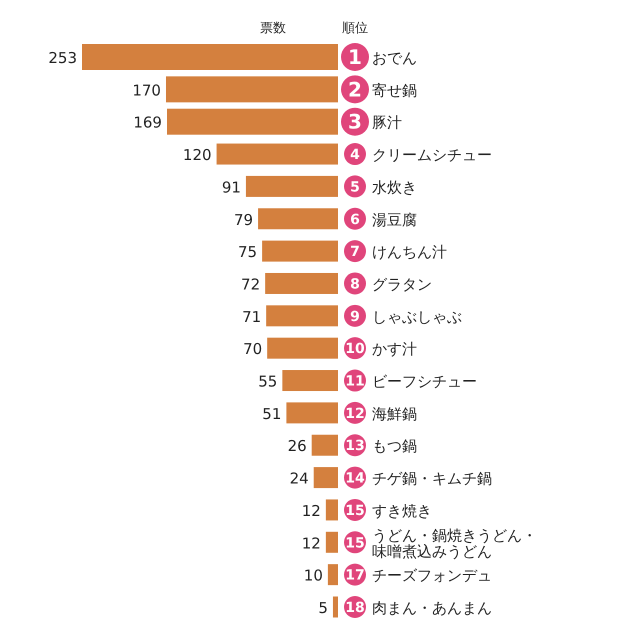 The image size is (640, 640). Describe the element at coordinates (355, 576) in the screenshot. I see `text: 17` at that location.